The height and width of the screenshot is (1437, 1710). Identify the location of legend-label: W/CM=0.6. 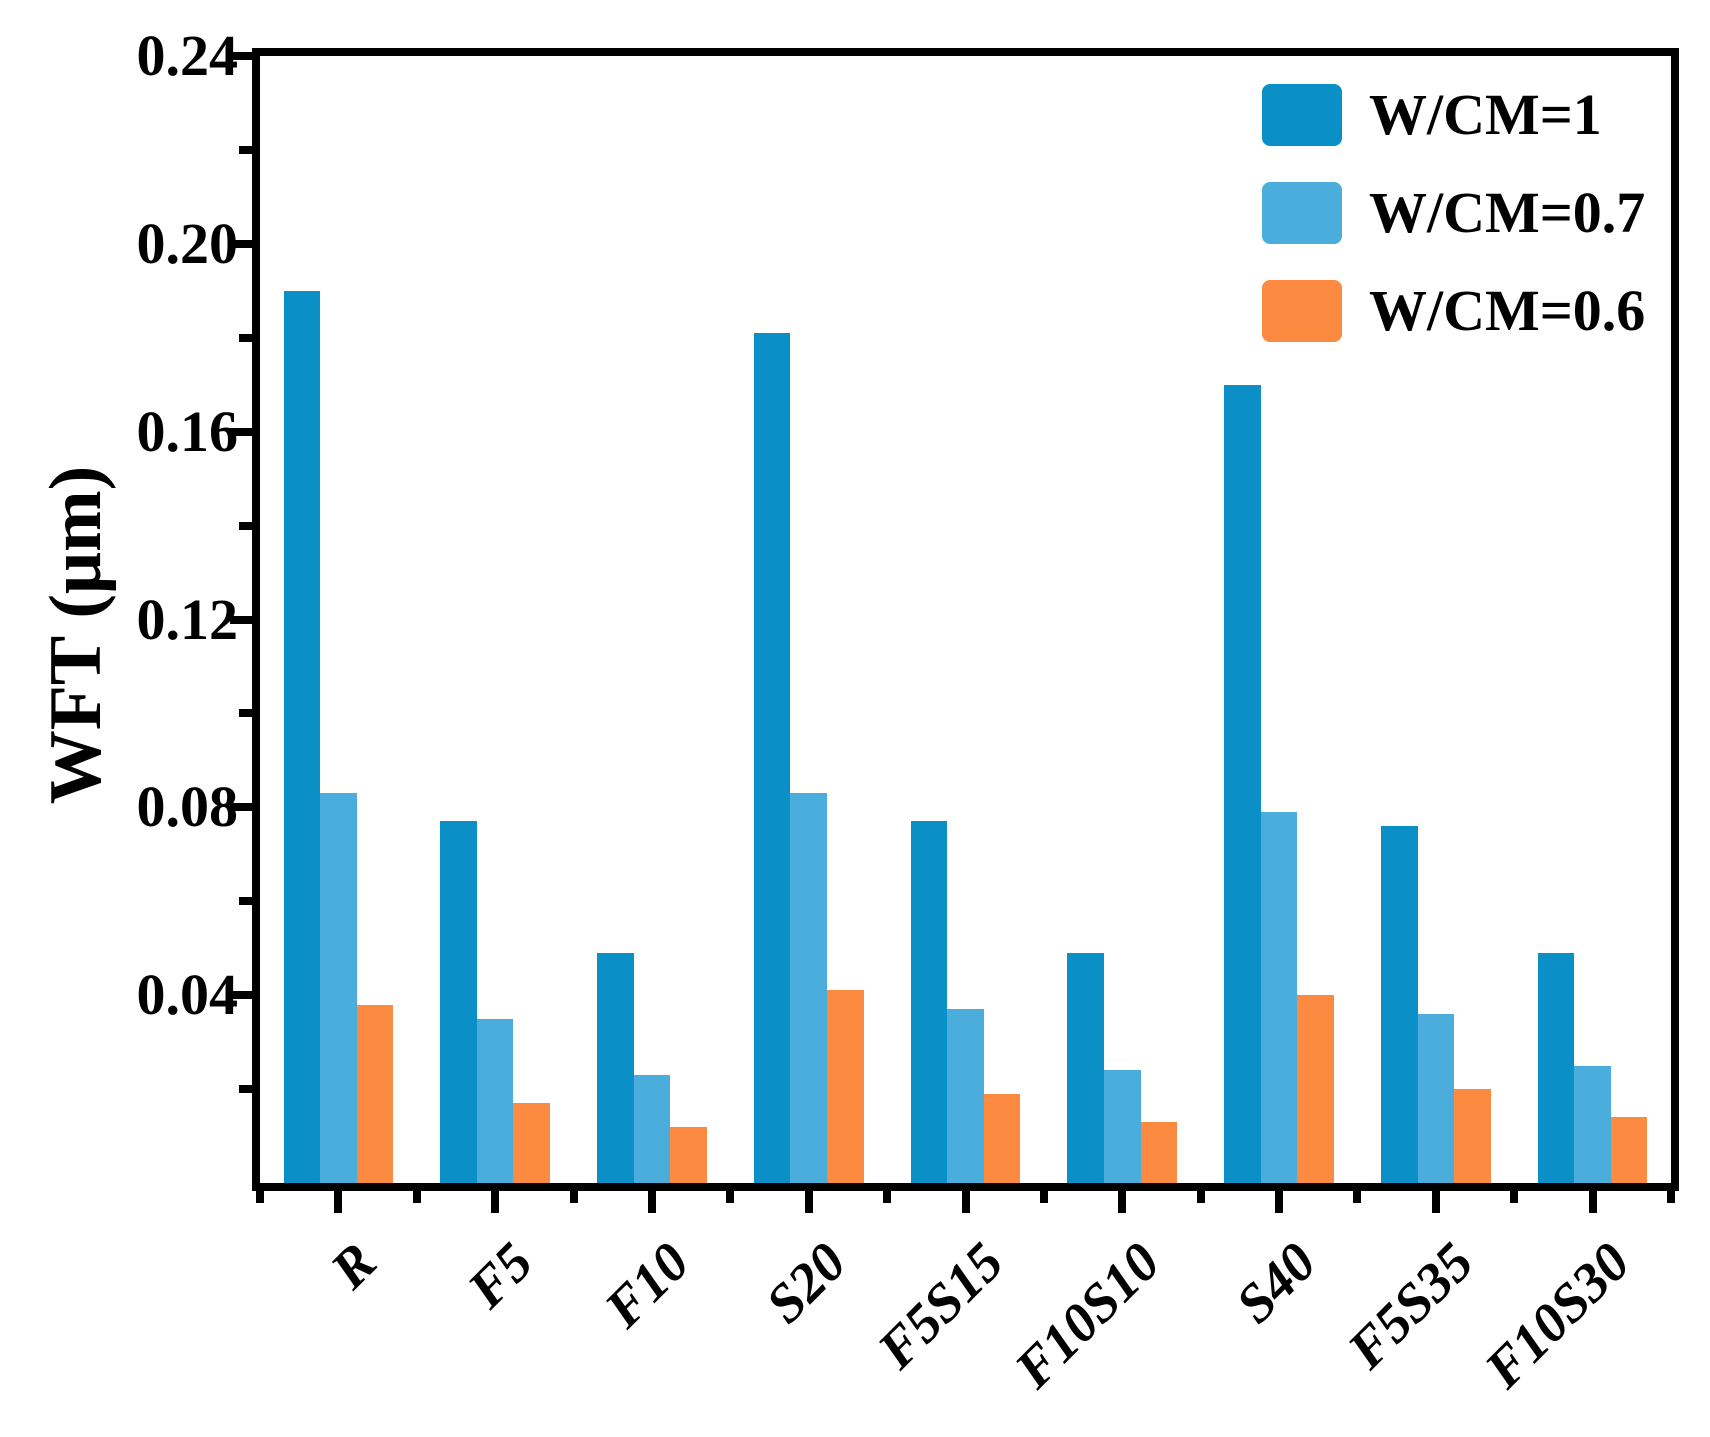
(1507, 310).